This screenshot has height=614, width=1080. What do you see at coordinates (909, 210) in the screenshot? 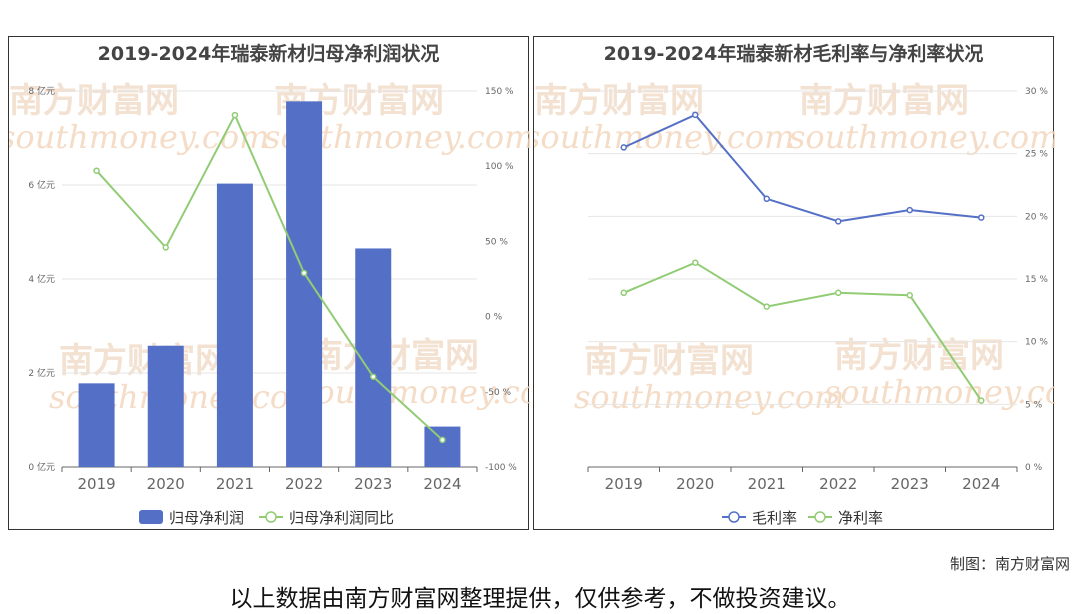
I see `gross-margin-point-2023` at bounding box center [909, 210].